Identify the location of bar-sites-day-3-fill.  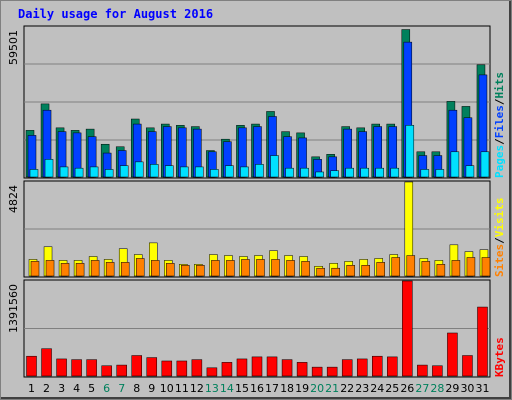
(65, 270).